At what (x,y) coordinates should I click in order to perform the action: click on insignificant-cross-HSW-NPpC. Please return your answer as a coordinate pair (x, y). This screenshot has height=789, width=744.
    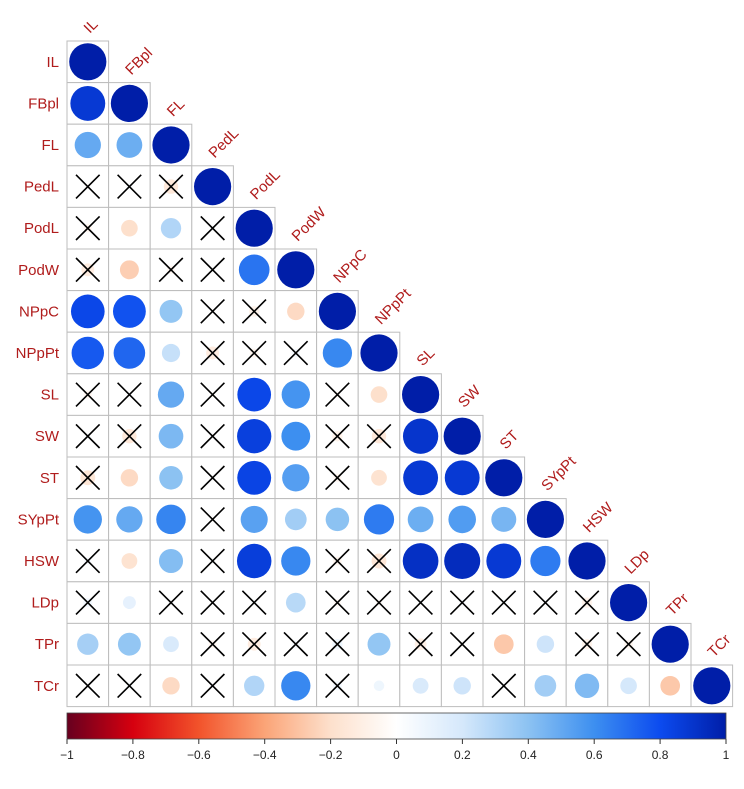
    Looking at the image, I should click on (337, 561).